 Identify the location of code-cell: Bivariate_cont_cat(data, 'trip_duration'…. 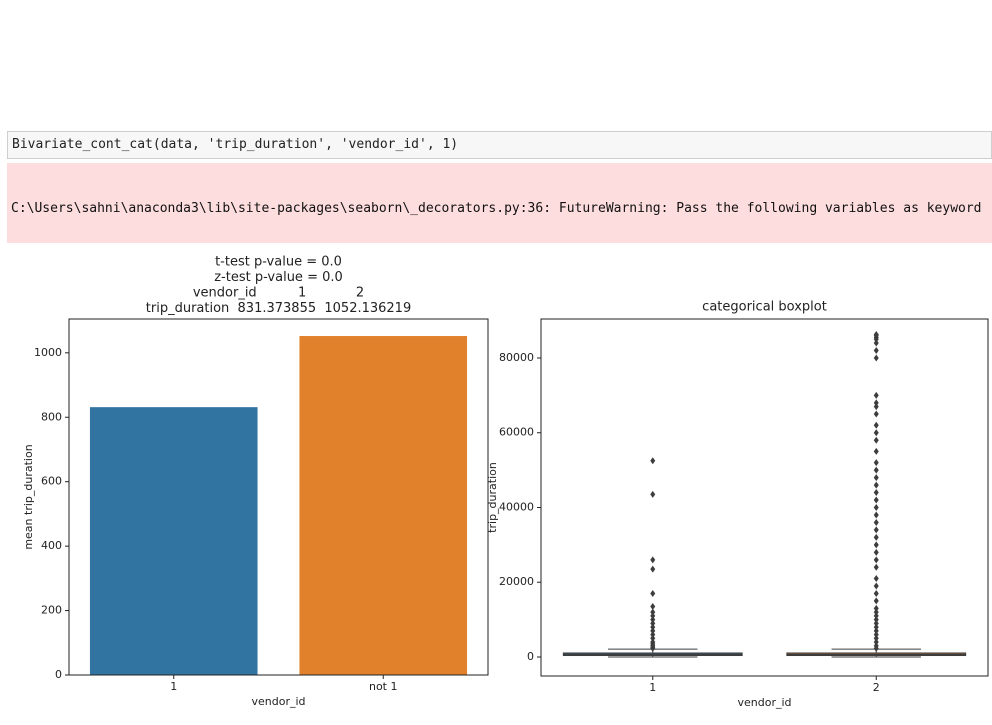
(499, 145).